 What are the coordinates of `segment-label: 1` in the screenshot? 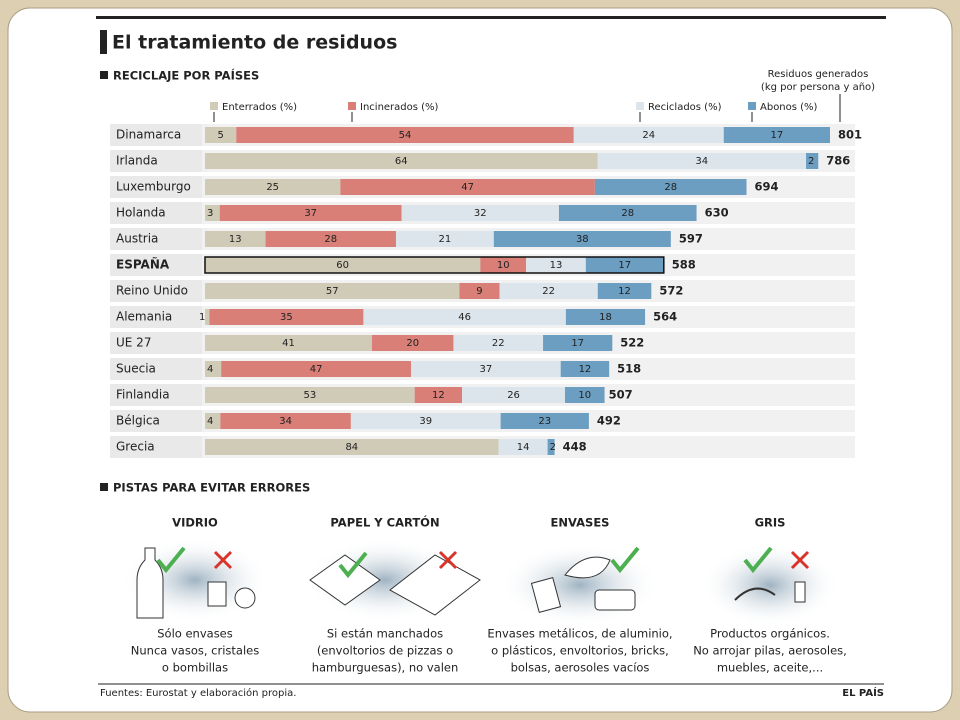 It's located at (202, 317).